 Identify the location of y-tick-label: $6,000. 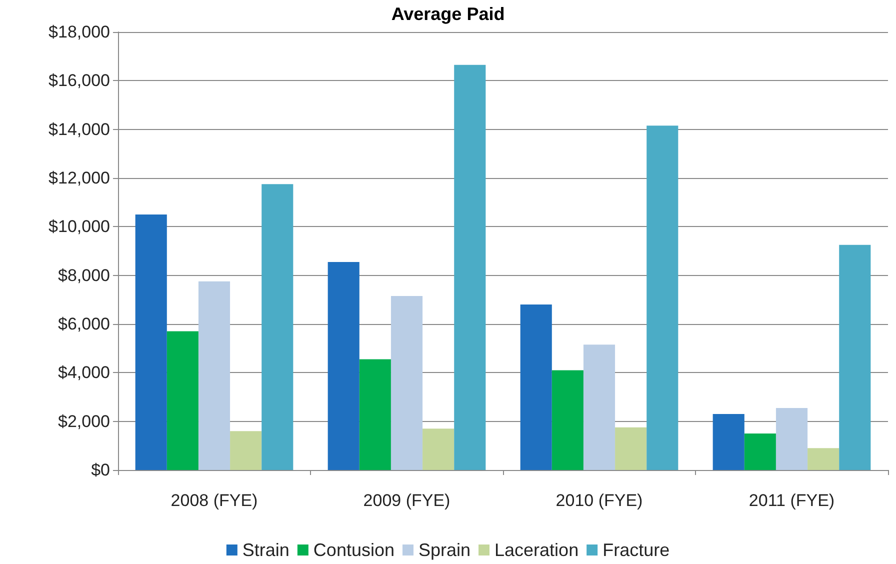
(84, 324).